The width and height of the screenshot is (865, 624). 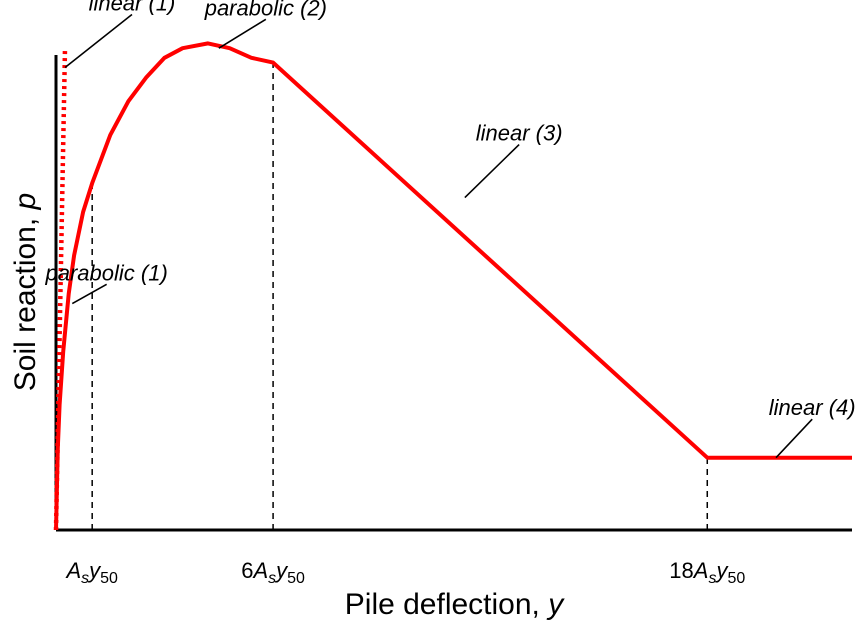 I want to click on x-tick-label-3: 18Asy50, so click(x=707, y=572).